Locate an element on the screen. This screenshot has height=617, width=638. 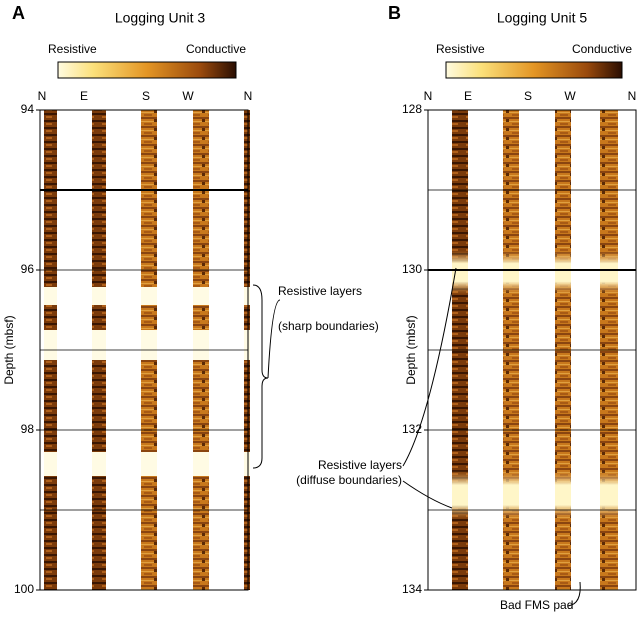
depth-tick-label: 130 is located at coordinates (412, 269).